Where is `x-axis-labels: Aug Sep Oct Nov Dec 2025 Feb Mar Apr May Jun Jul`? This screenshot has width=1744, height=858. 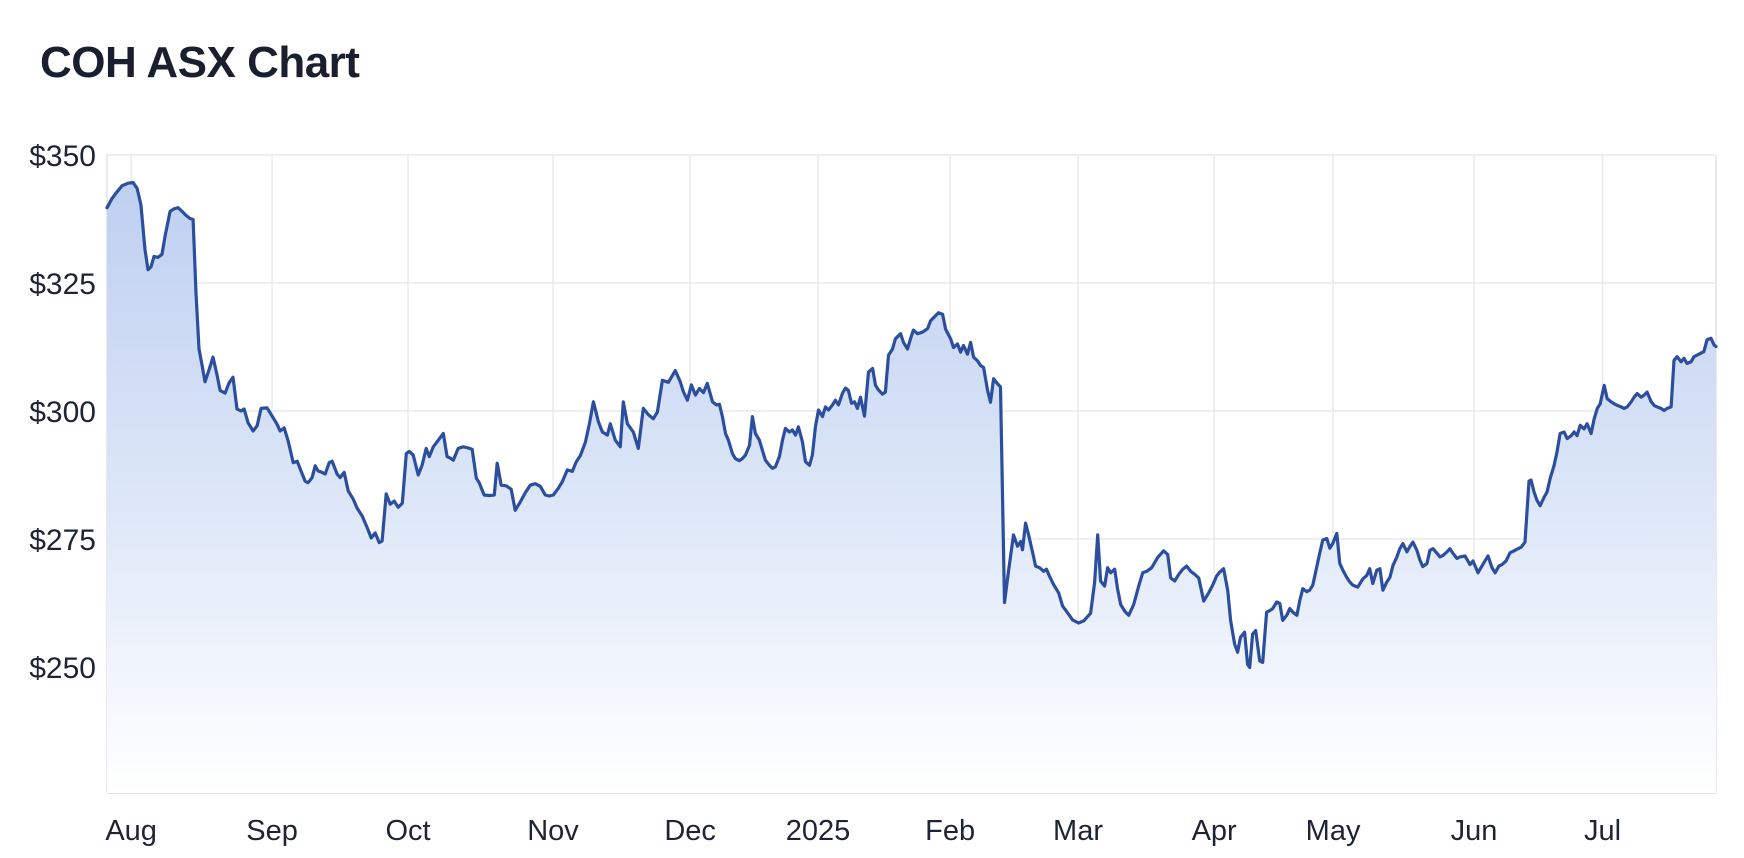 x-axis-labels: Aug Sep Oct Nov Dec 2025 Feb Mar Apr May Jun Jul is located at coordinates (863, 831).